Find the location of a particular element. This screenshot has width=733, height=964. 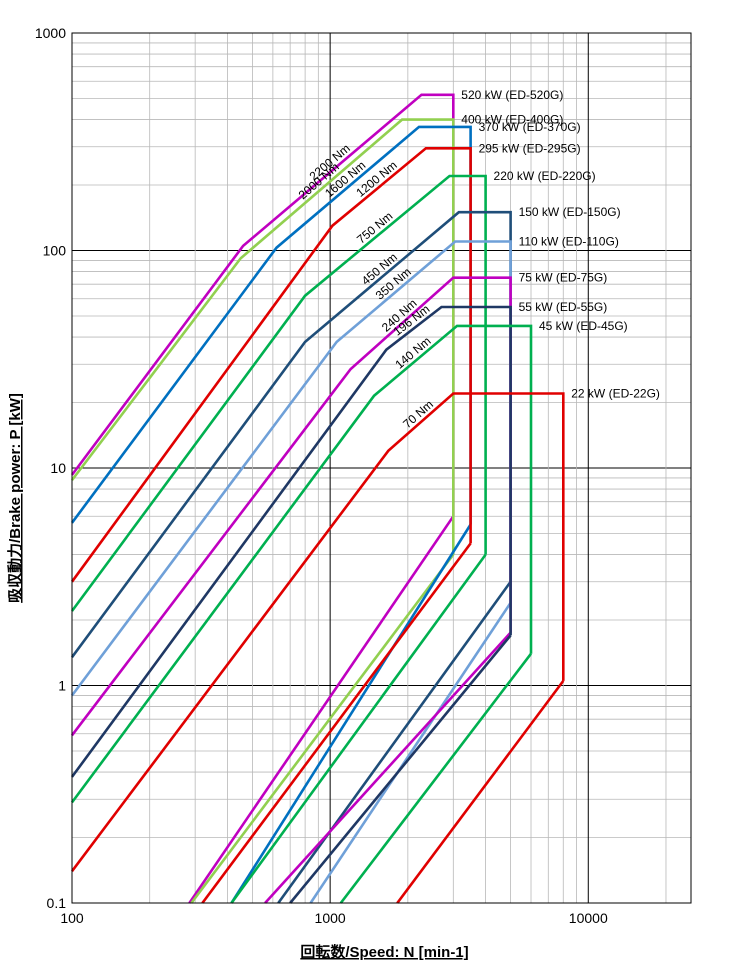

series-name-label: 22 kW (ED-22G) is located at coordinates (615, 394).